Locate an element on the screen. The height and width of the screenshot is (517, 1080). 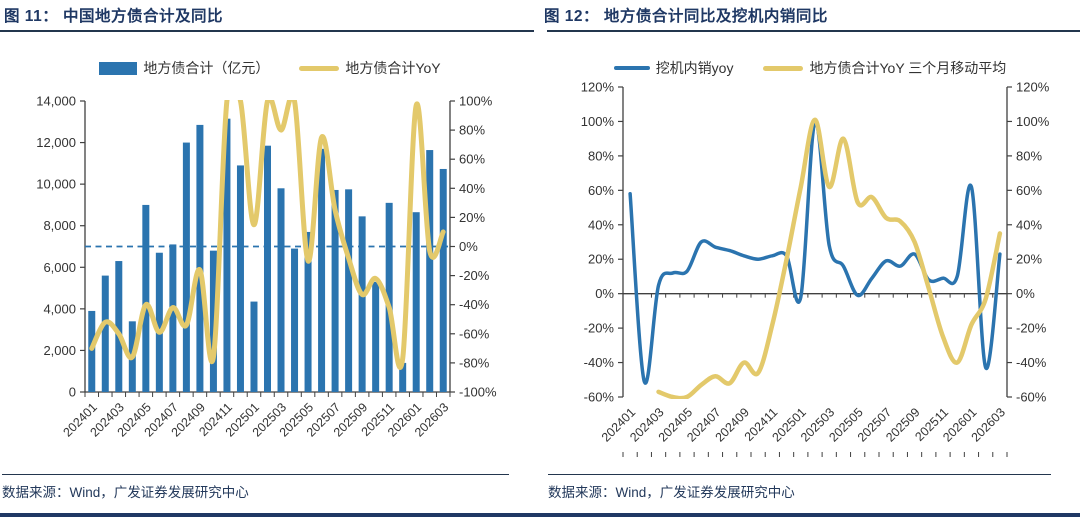
svg-text: 2,000 is located at coordinates (59, 350).